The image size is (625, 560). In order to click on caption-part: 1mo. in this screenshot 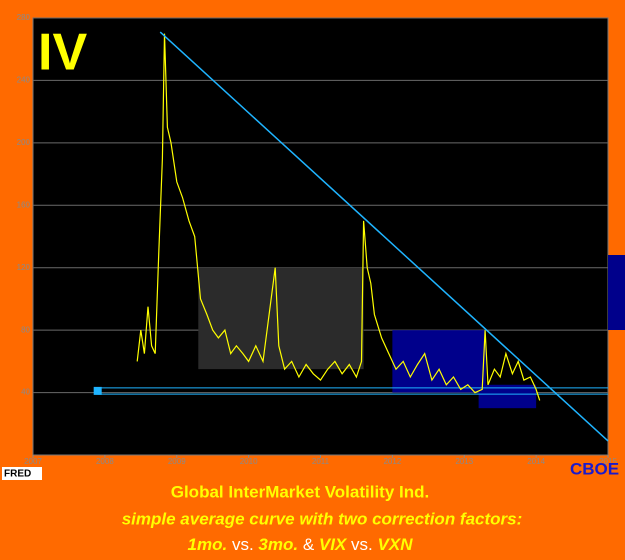, I will do `click(208, 544)`.